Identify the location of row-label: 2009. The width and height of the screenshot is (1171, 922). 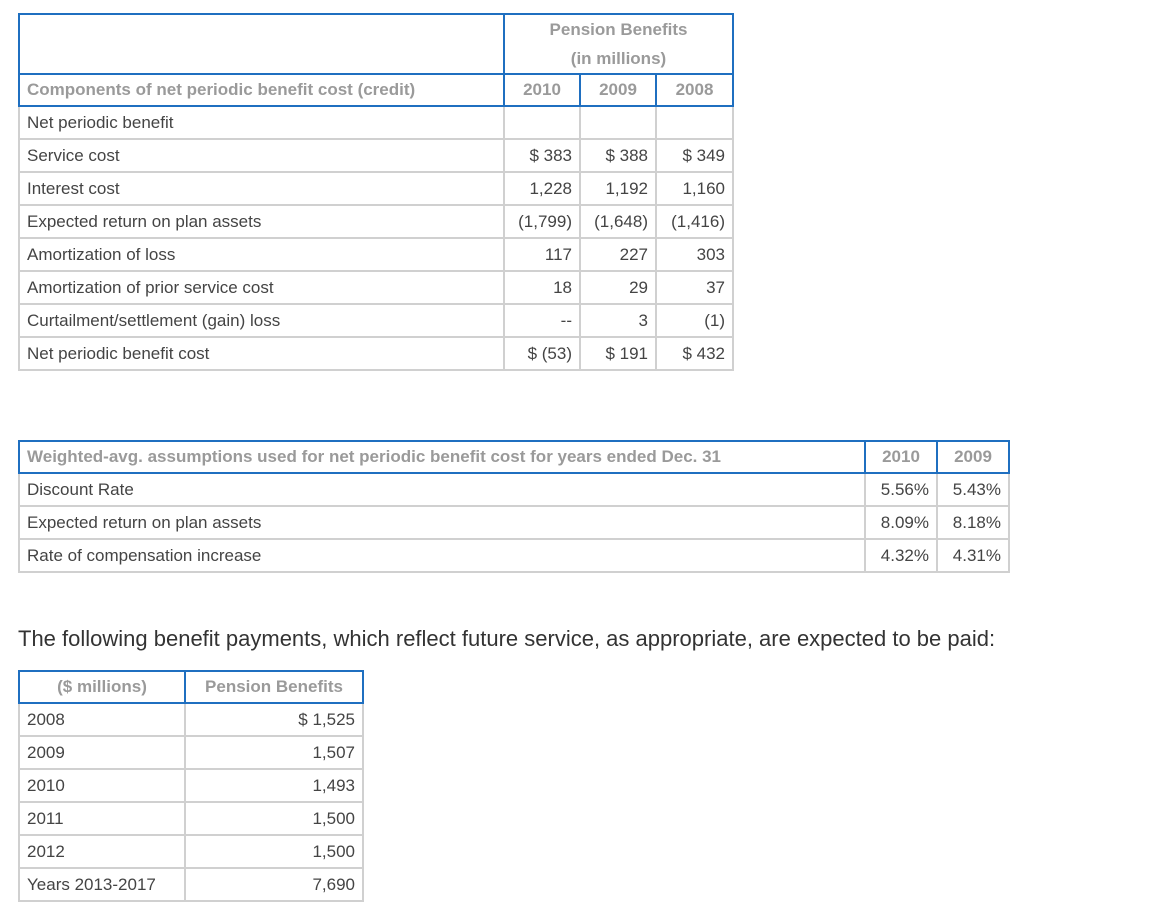
(102, 752).